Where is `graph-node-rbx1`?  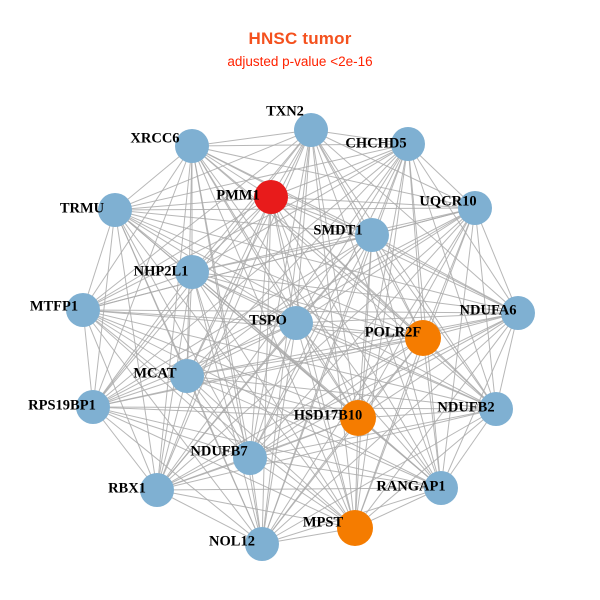
graph-node-rbx1 is located at coordinates (157, 490).